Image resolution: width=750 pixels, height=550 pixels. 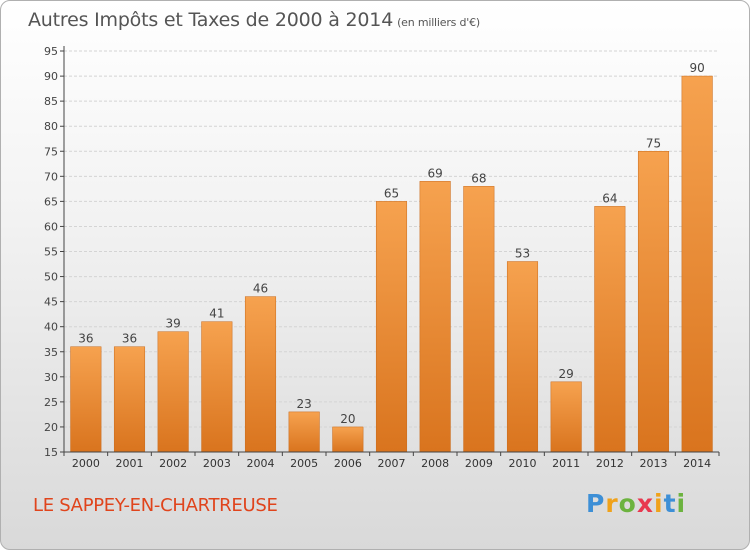 What do you see at coordinates (260, 374) in the screenshot?
I see `bar-2004` at bounding box center [260, 374].